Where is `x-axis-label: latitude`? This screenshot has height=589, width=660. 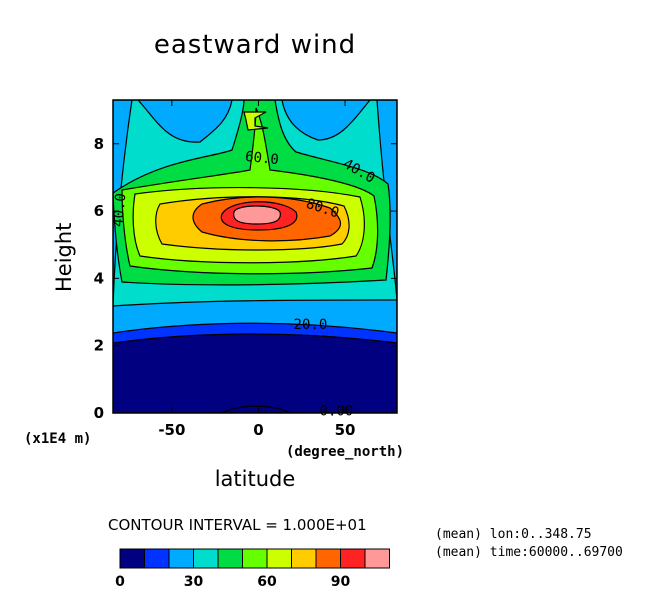 x-axis-label: latitude is located at coordinates (255, 479).